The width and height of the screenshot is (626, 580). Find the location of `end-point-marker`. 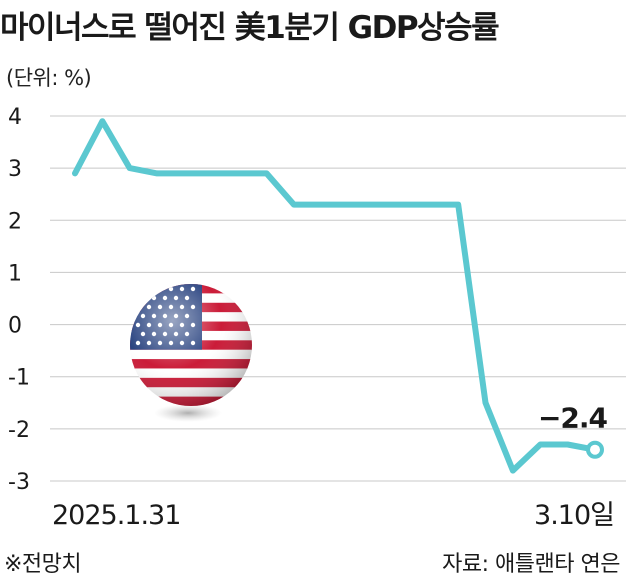

end-point-marker is located at coordinates (595, 449).